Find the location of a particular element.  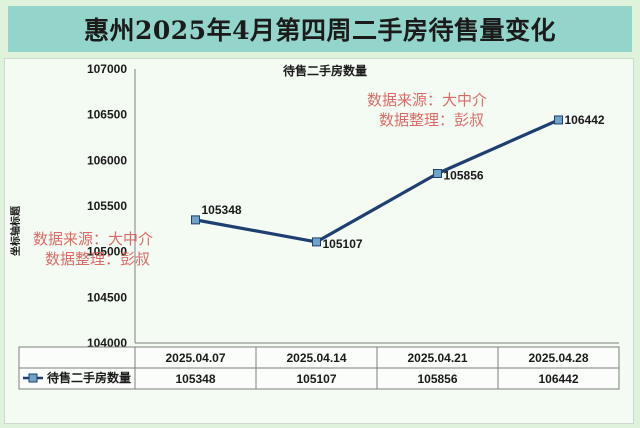

data-table-value: 105856 is located at coordinates (437, 379).